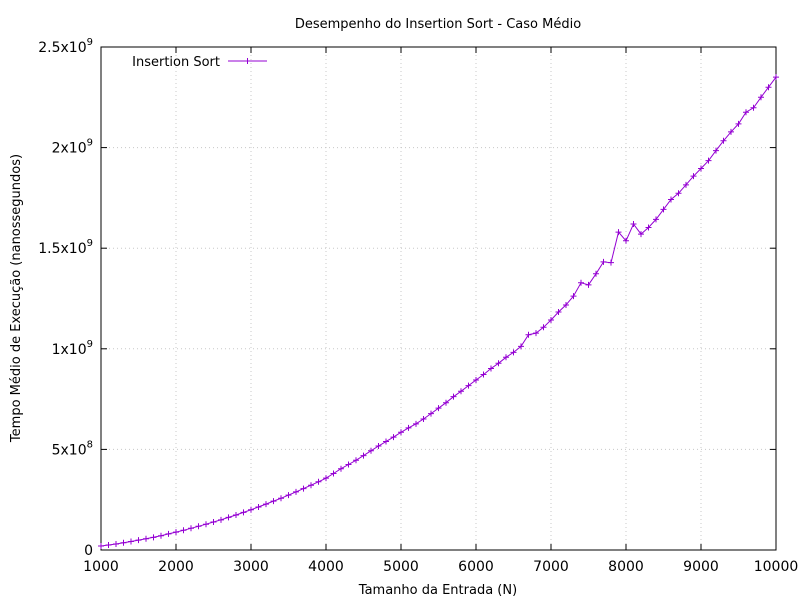 This screenshot has width=800, height=600. What do you see at coordinates (776, 567) in the screenshot?
I see `x-tick-label: 10000` at bounding box center [776, 567].